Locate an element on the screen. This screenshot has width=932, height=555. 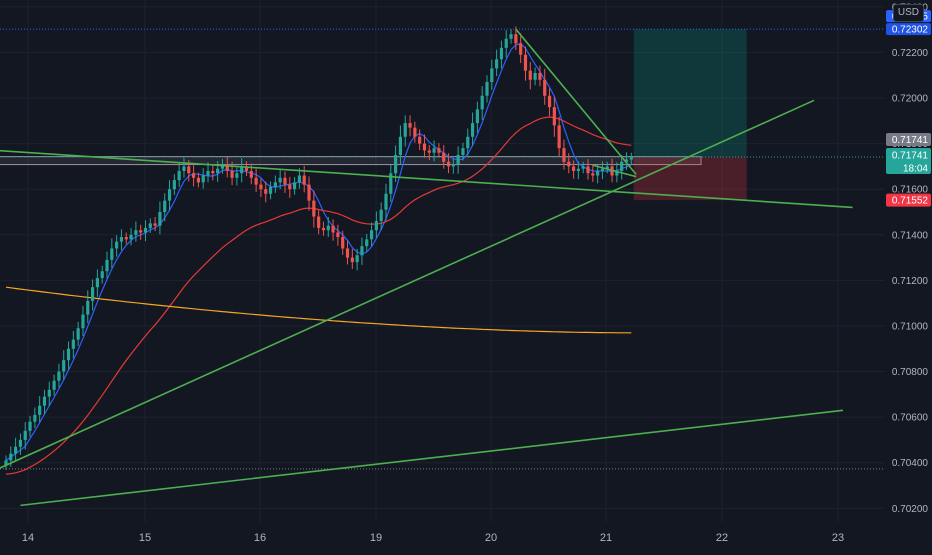
time-axis-bg is located at coordinates (442, 536).